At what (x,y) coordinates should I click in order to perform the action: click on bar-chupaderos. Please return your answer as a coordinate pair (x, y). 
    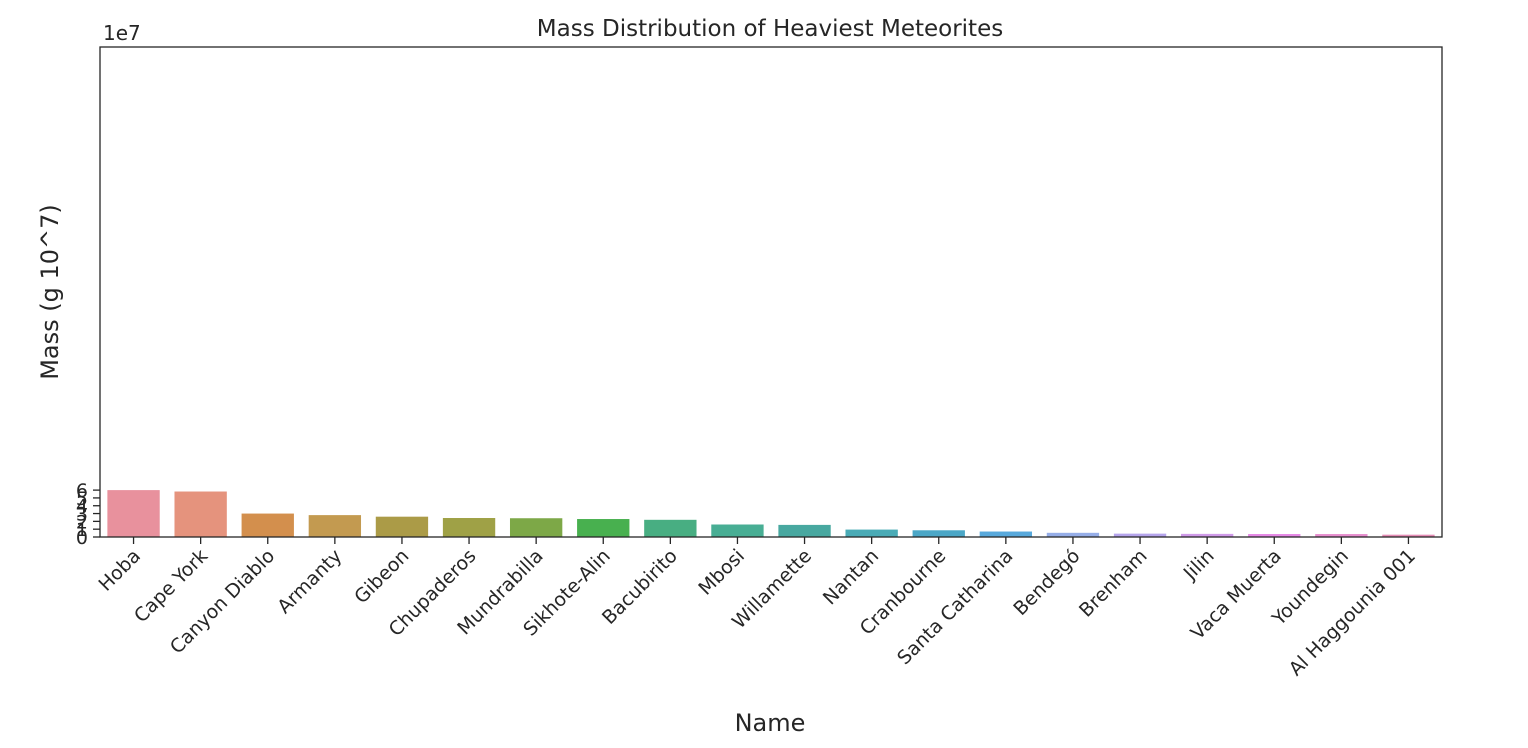
    Looking at the image, I should click on (469, 527).